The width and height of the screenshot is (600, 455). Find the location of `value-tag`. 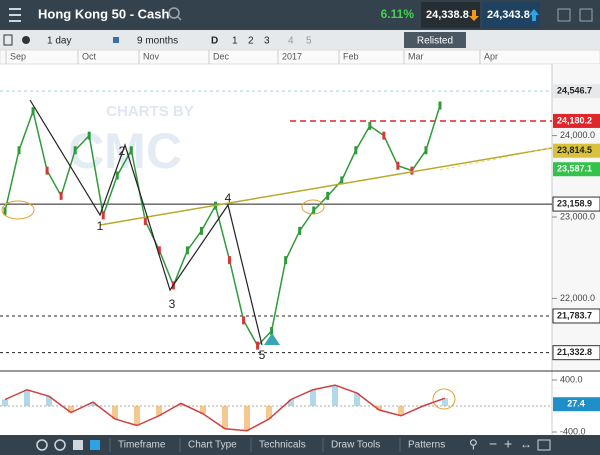

value-tag is located at coordinates (576, 404).